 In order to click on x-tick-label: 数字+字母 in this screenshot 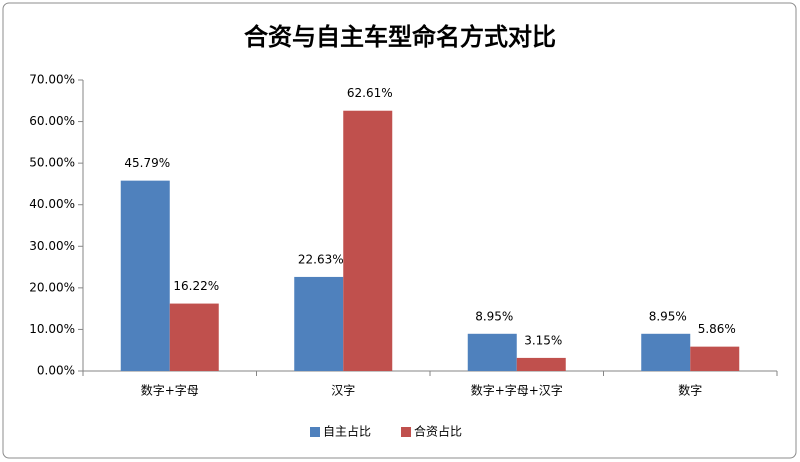, I will do `click(170, 390)`.